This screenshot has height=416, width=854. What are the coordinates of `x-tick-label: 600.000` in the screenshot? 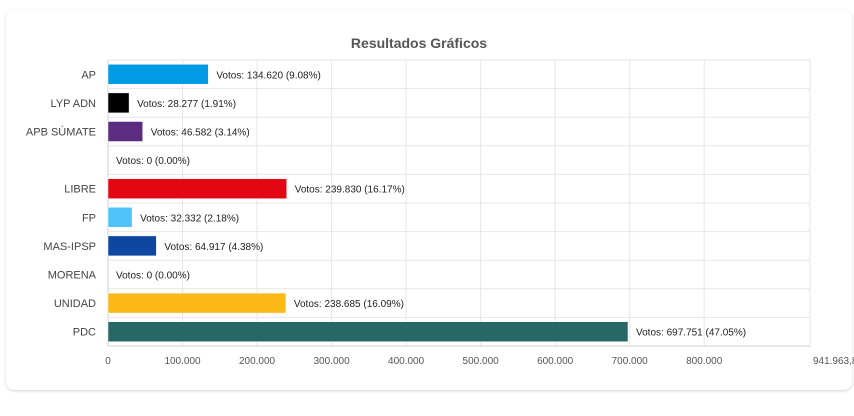 It's located at (555, 361).